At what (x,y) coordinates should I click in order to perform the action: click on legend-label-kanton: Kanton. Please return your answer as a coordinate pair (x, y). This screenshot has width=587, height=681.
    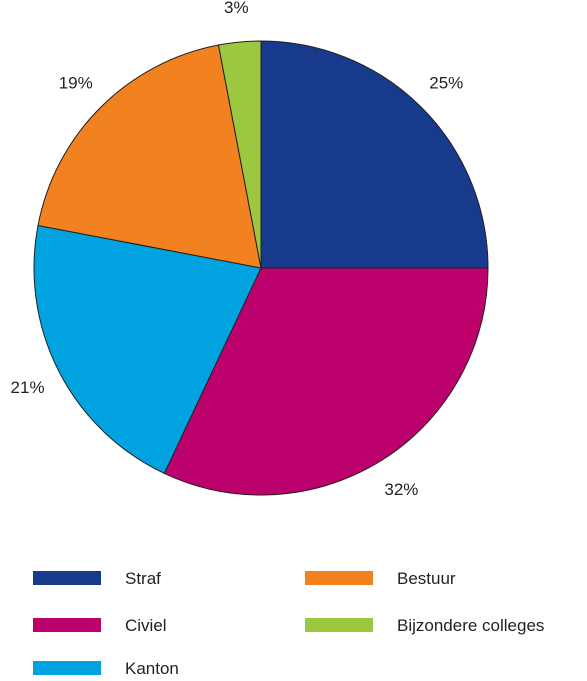
    Looking at the image, I should click on (152, 668).